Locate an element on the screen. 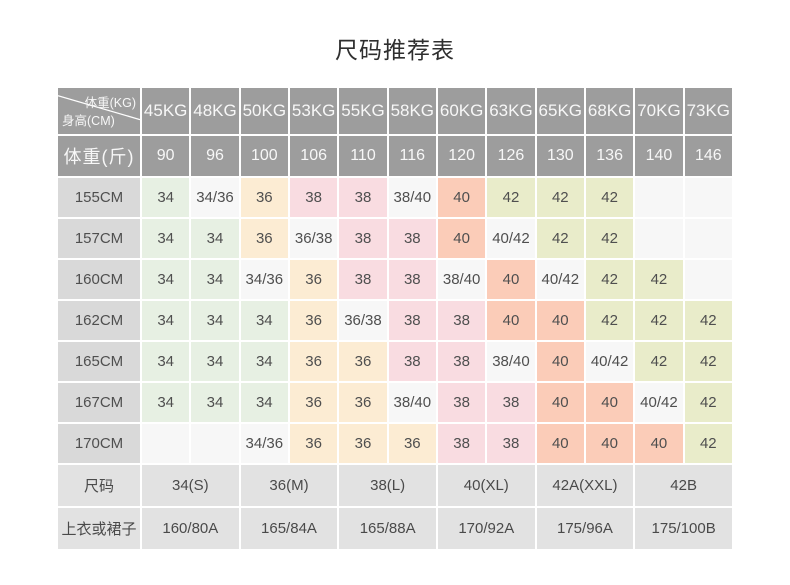 This screenshot has height=585, width=790. garment-spec-cell: 165/84A is located at coordinates (289, 528).